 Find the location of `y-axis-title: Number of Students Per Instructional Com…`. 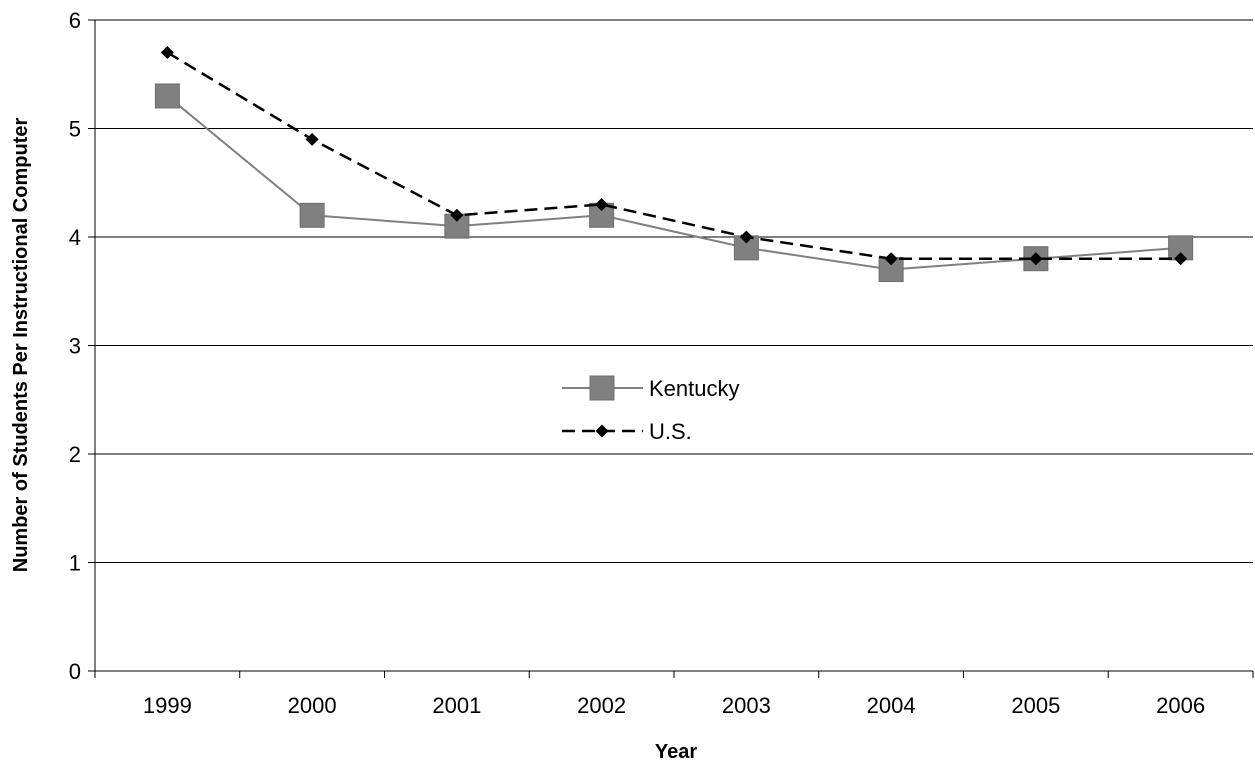

y-axis-title: Number of Students Per Instructional Com… is located at coordinates (21, 345).